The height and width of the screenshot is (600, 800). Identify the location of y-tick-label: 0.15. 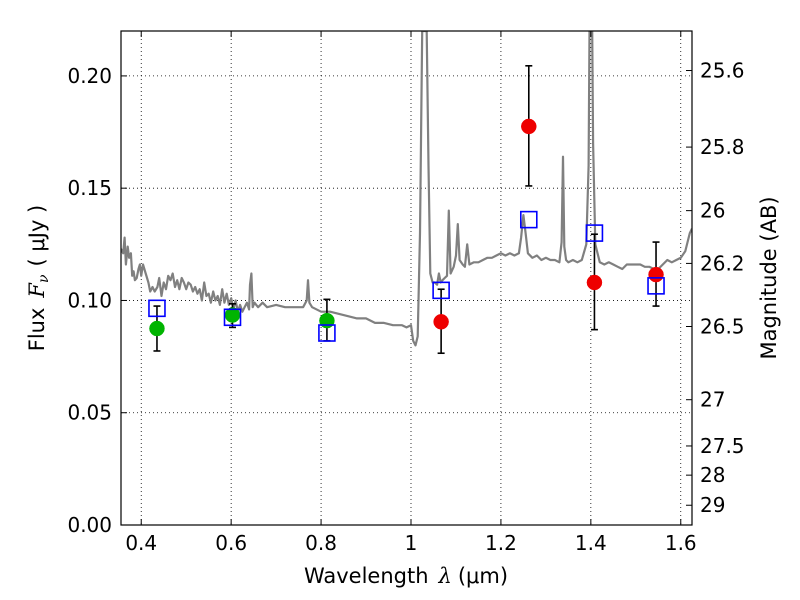
(89, 188).